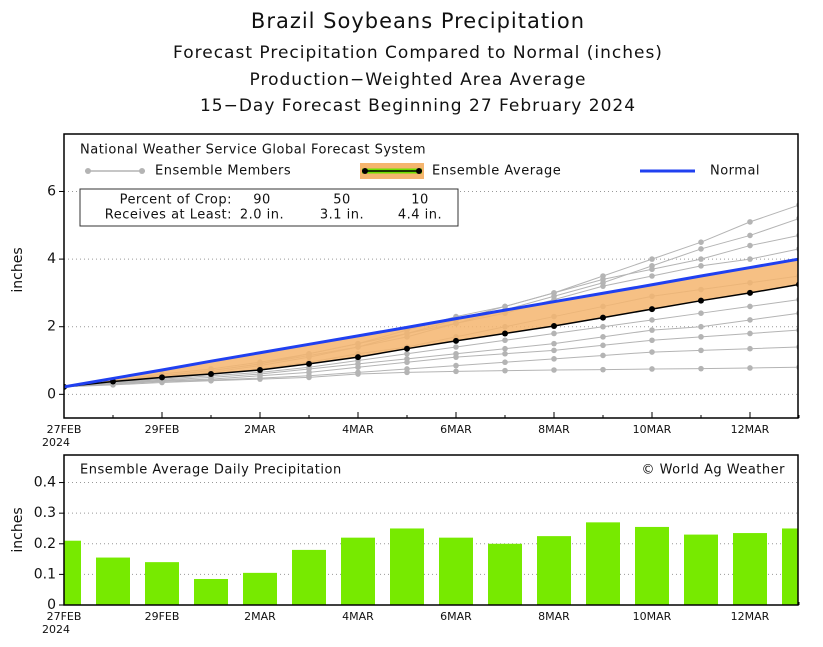 Image resolution: width=823 pixels, height=647 pixels. Describe the element at coordinates (713, 470) in the screenshot. I see `credit: © World Ag Weather` at that location.